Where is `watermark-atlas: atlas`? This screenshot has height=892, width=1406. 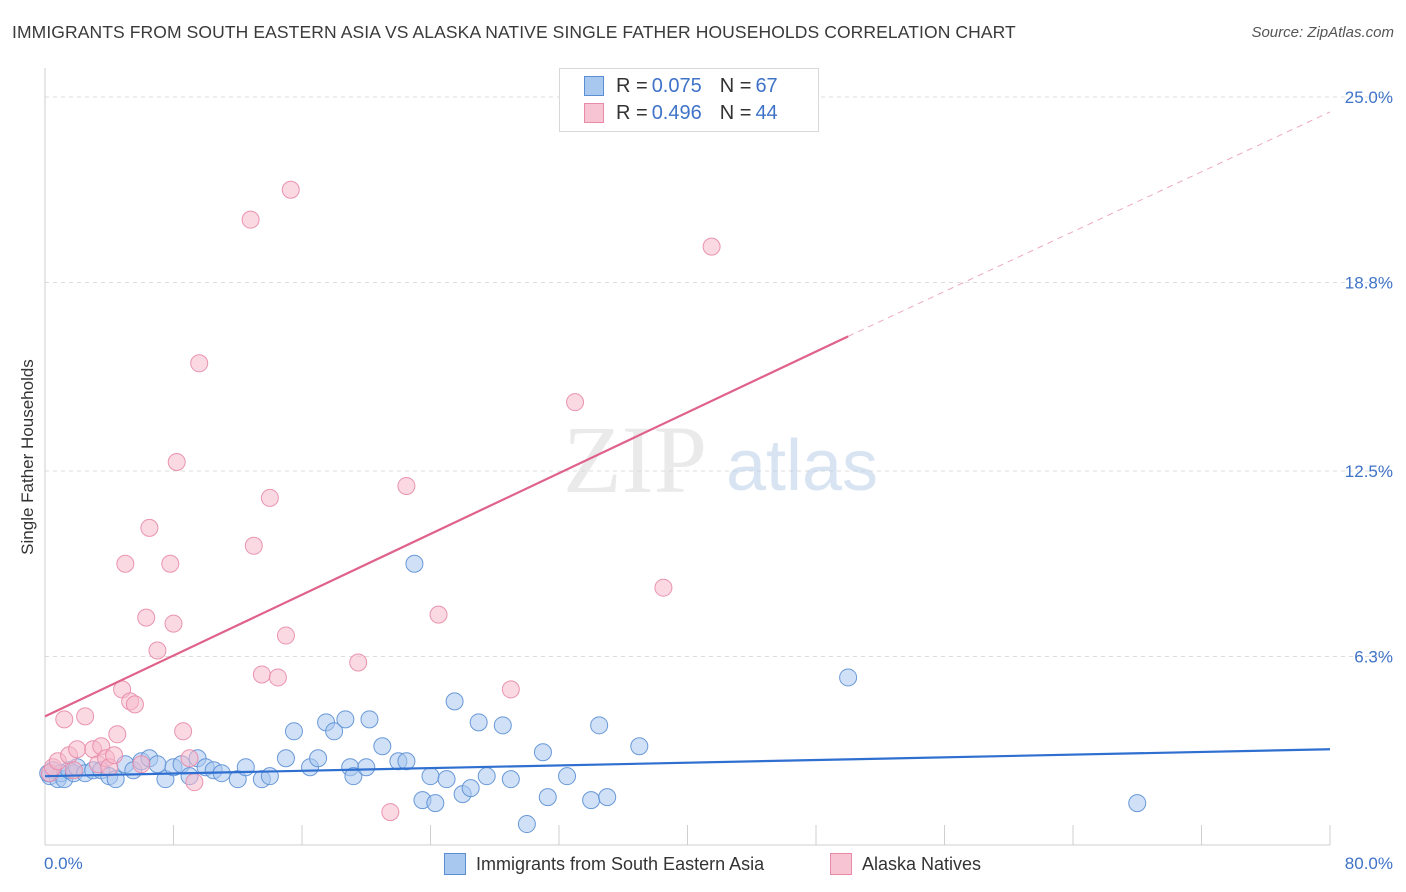 watermark-atlas: atlas is located at coordinates (802, 466).